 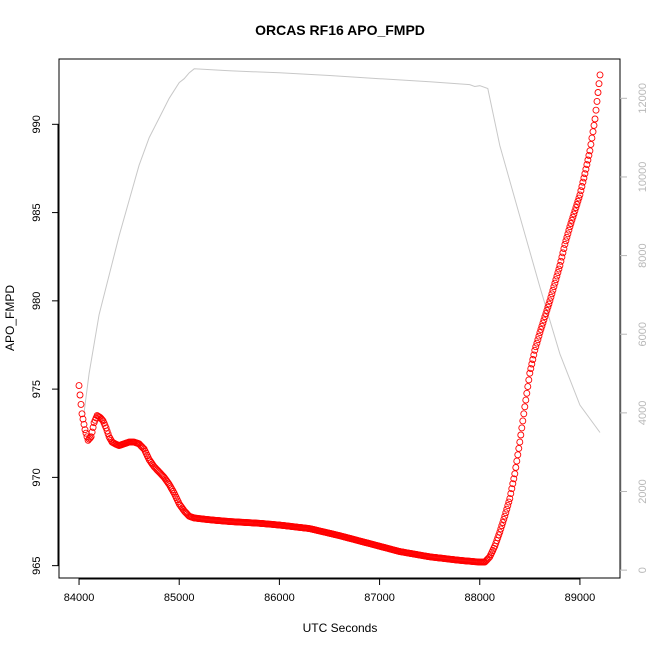 What do you see at coordinates (37, 124) in the screenshot?
I see `y-tick-label: 990` at bounding box center [37, 124].